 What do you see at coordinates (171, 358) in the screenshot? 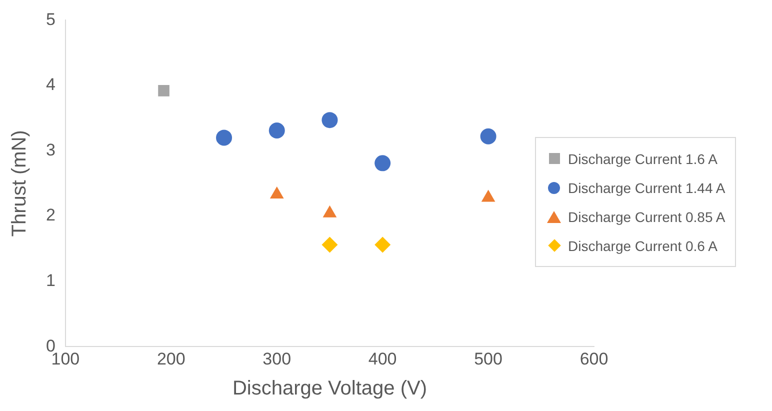
I see `x-tick-label: 200` at bounding box center [171, 358].